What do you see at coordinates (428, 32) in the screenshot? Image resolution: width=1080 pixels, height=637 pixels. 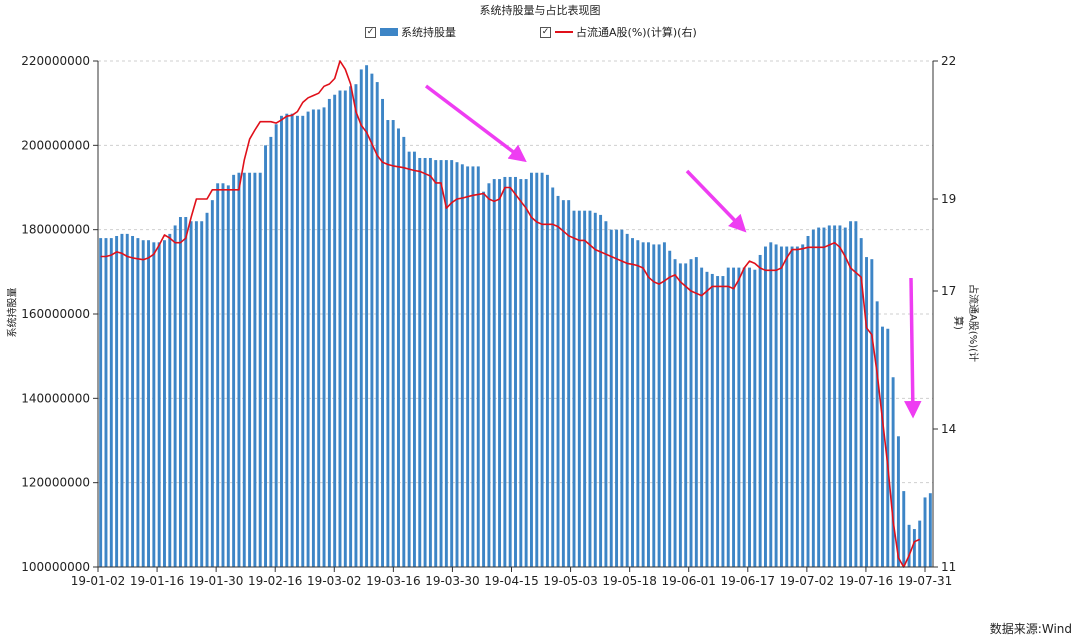 I see `legend-label-holdings: 系统持股量` at bounding box center [428, 32].